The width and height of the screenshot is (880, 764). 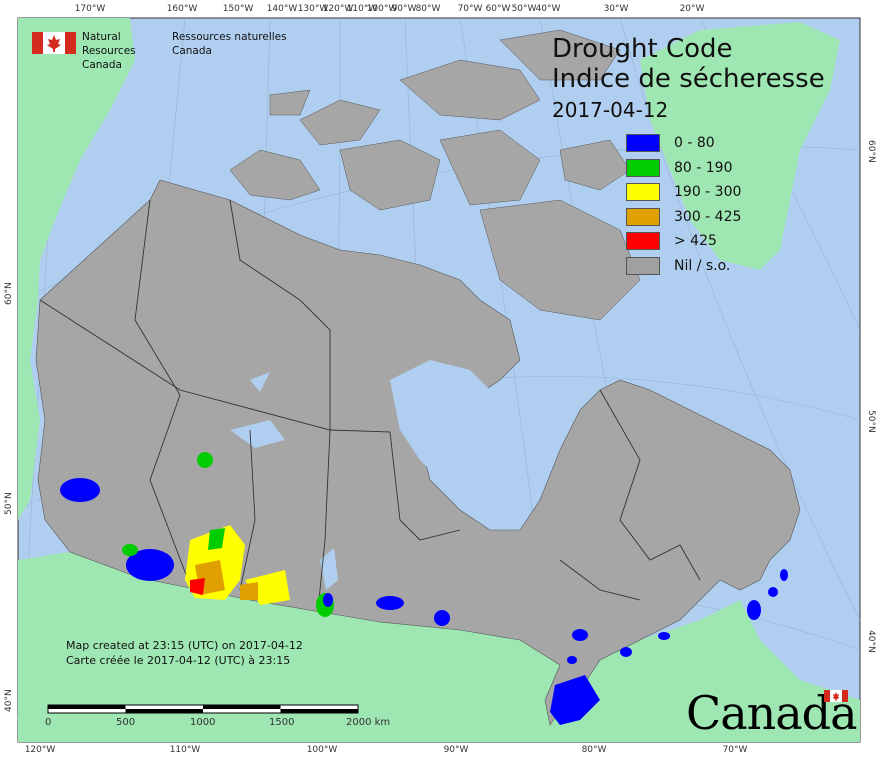 I want to click on tick-bottom: 90°W, so click(x=456, y=750).